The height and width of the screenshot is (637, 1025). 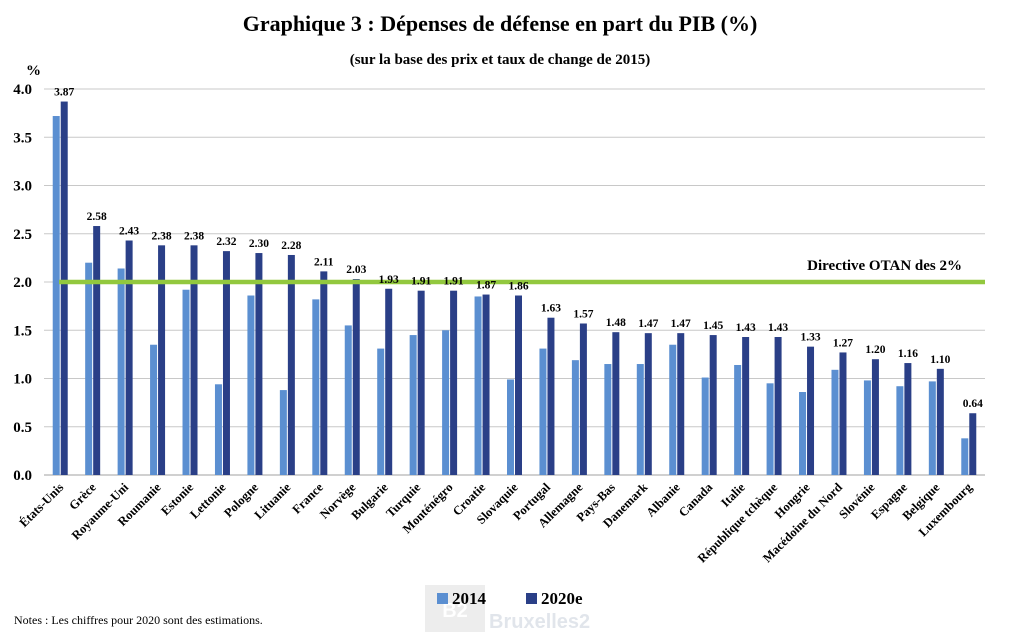 What do you see at coordinates (696, 500) in the screenshot?
I see `category-label: Canada` at bounding box center [696, 500].